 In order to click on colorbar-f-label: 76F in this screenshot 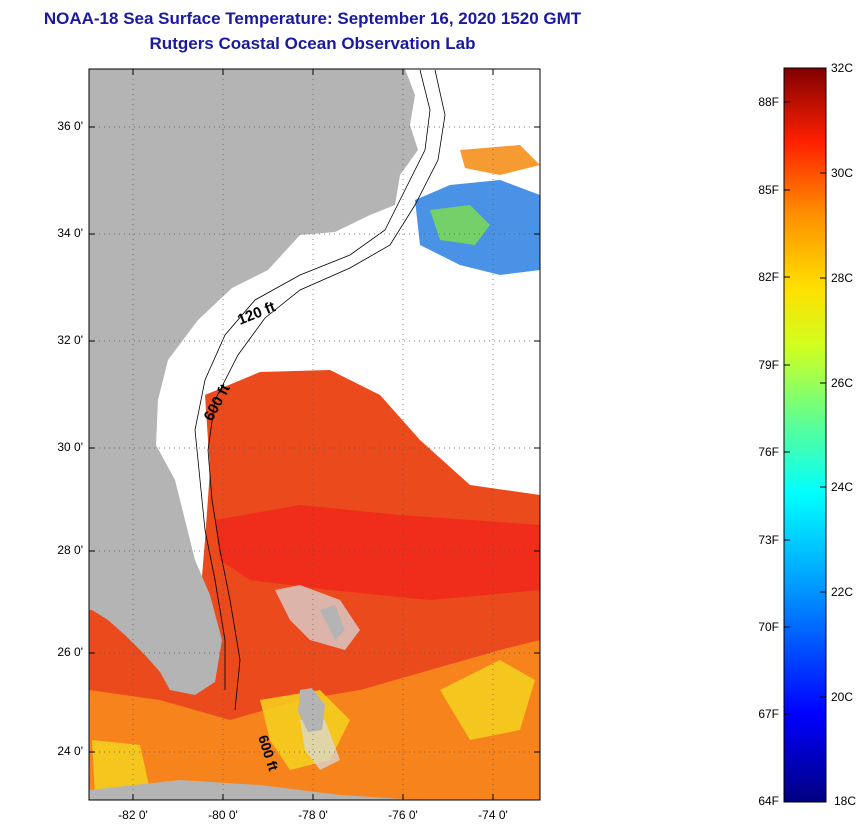, I will do `click(768, 452)`.